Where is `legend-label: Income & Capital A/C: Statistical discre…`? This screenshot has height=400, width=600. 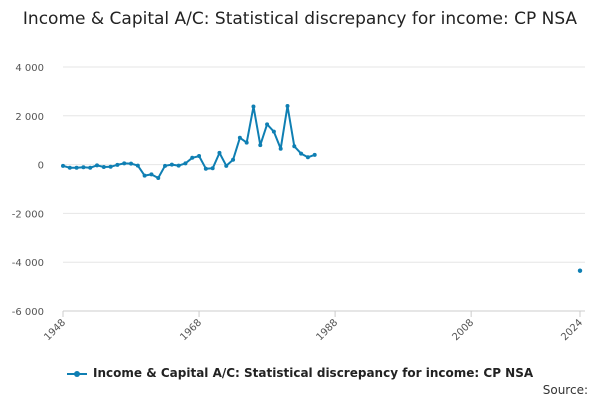 legend-label: Income & Capital A/C: Statistical discre… is located at coordinates (313, 373).